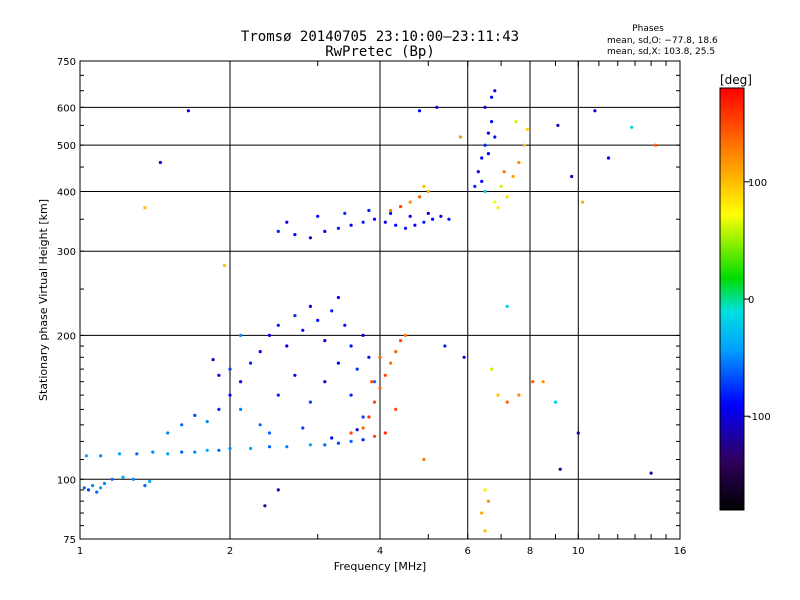 The image size is (800, 600). I want to click on x-tick-label: 8, so click(530, 551).